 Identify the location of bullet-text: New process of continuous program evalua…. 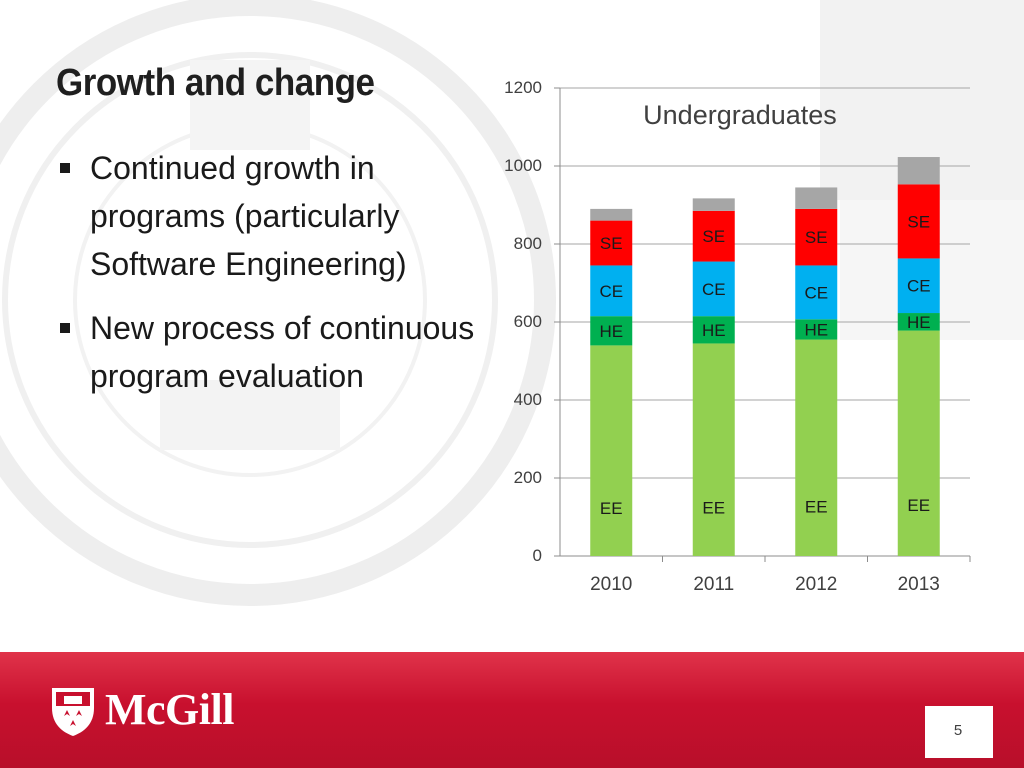
(282, 352).